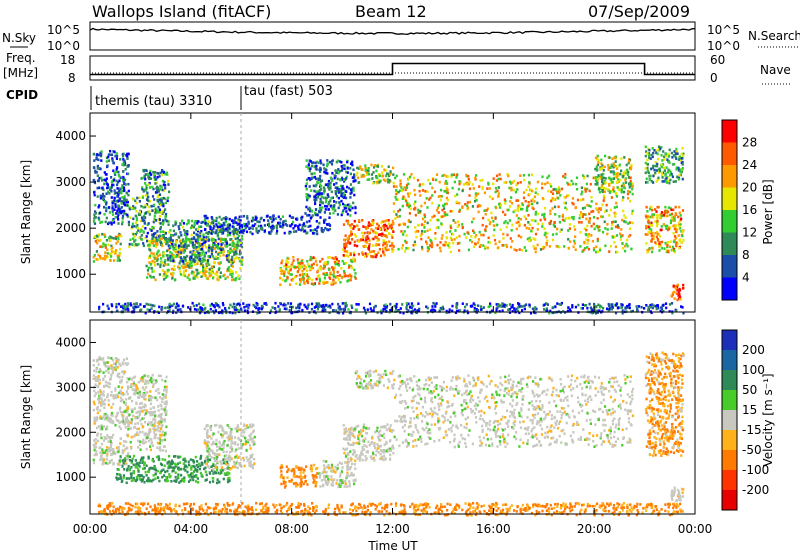 The image size is (800, 554). Describe the element at coordinates (70, 182) in the screenshot. I see `range-tick-label: 3000` at that location.